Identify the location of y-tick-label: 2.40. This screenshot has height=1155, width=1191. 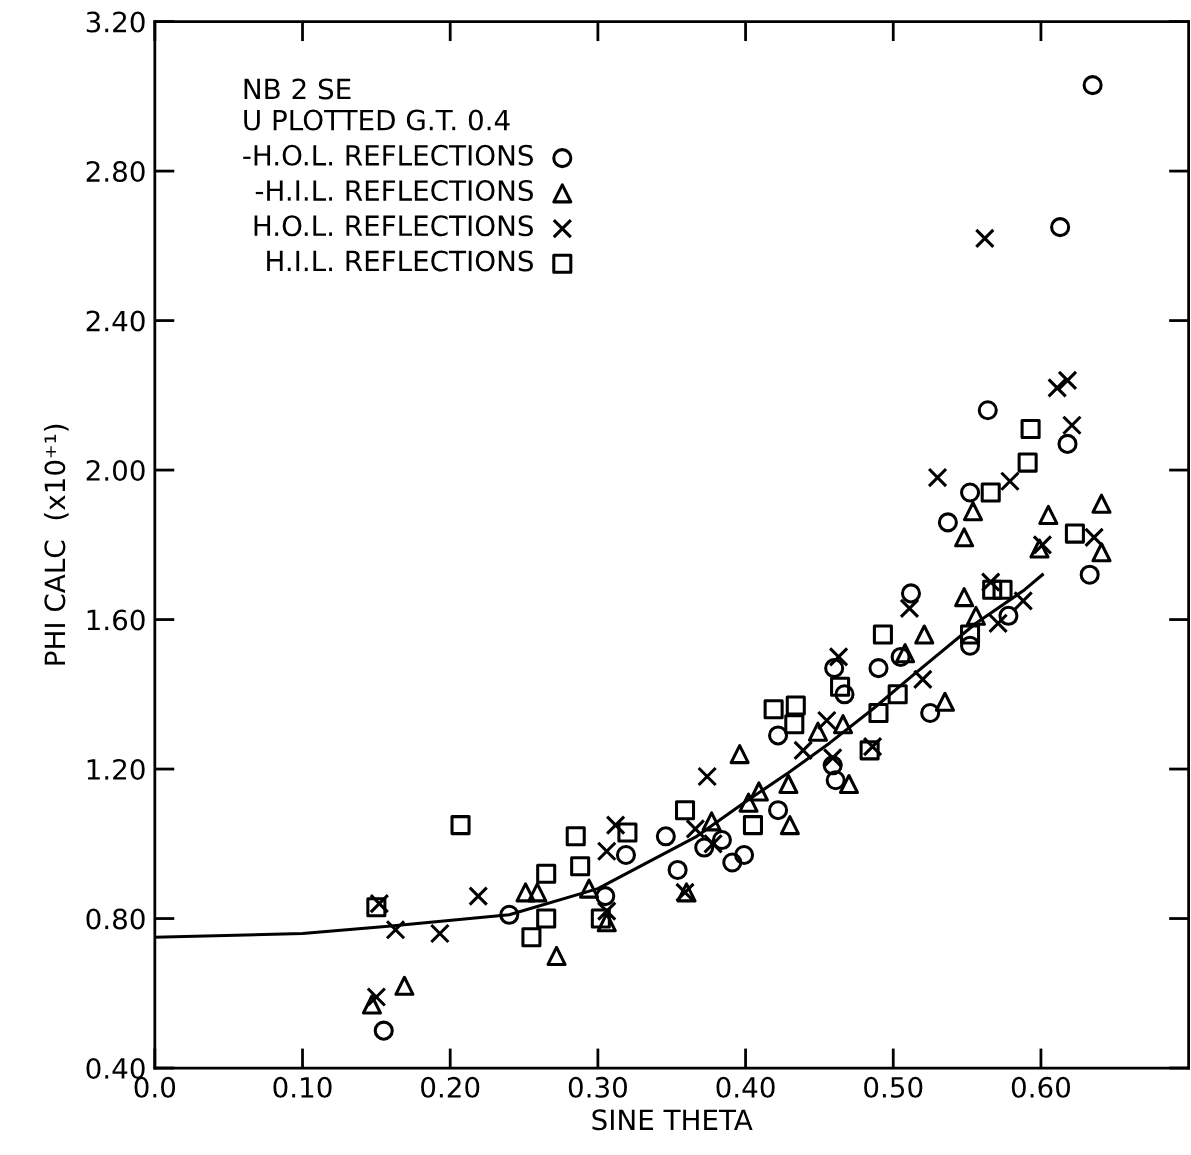
(115, 321).